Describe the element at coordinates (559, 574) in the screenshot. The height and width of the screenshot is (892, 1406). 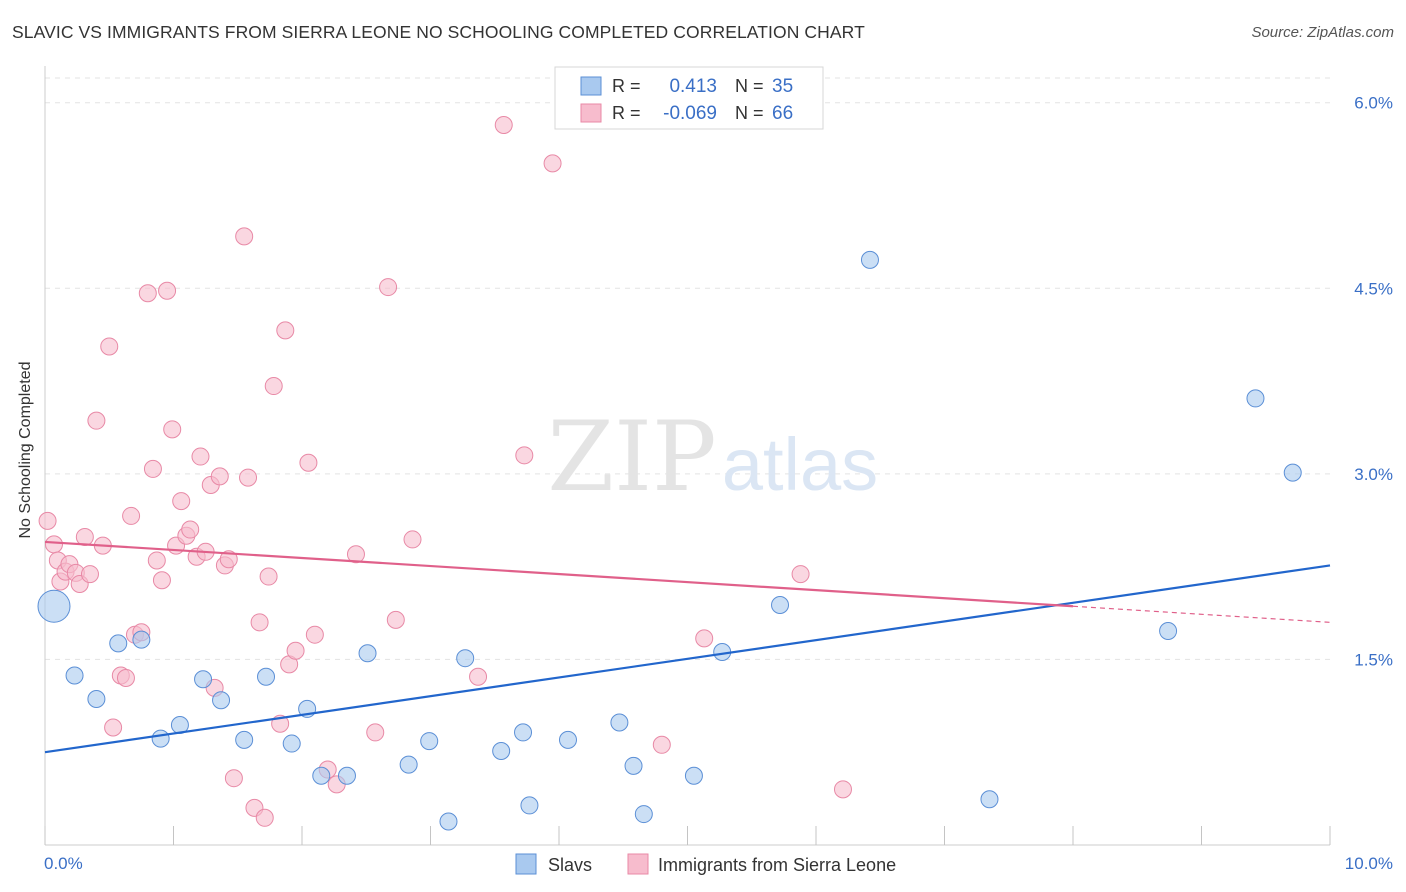
I see `sierra-leone-trend-line` at that location.